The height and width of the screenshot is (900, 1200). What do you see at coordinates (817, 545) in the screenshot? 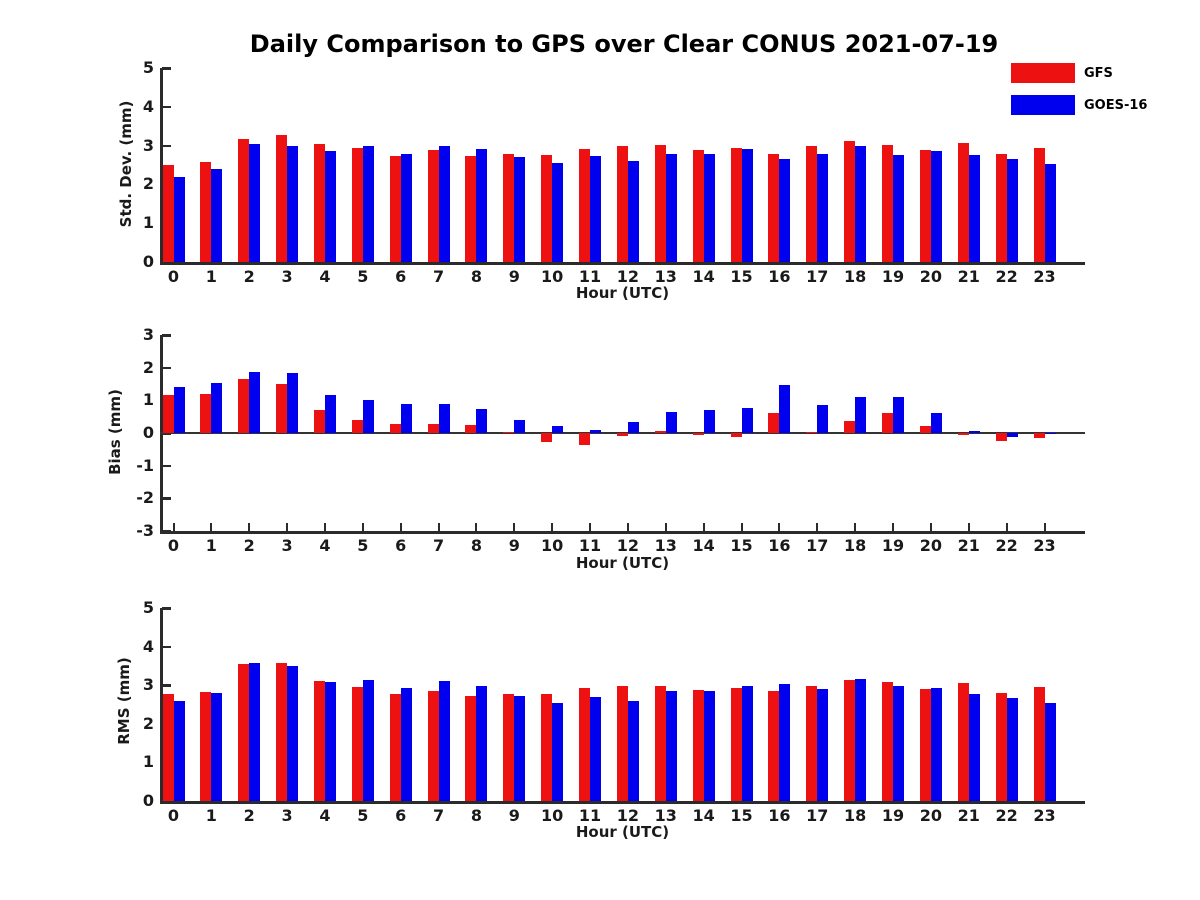
I see `x-tick-label: 17` at bounding box center [817, 545].